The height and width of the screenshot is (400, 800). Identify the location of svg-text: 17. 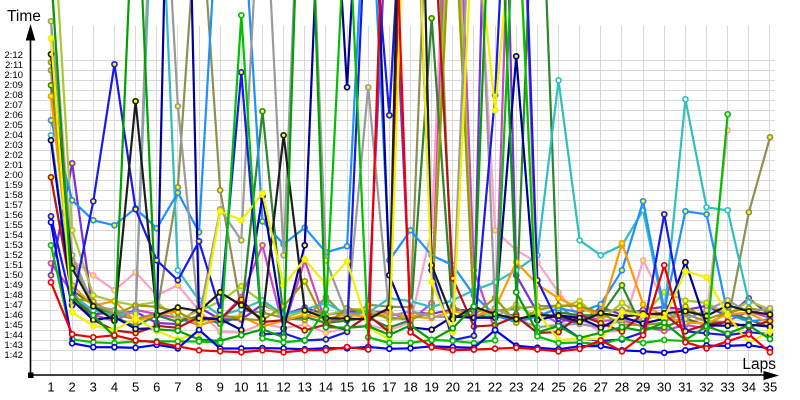
(389, 387).